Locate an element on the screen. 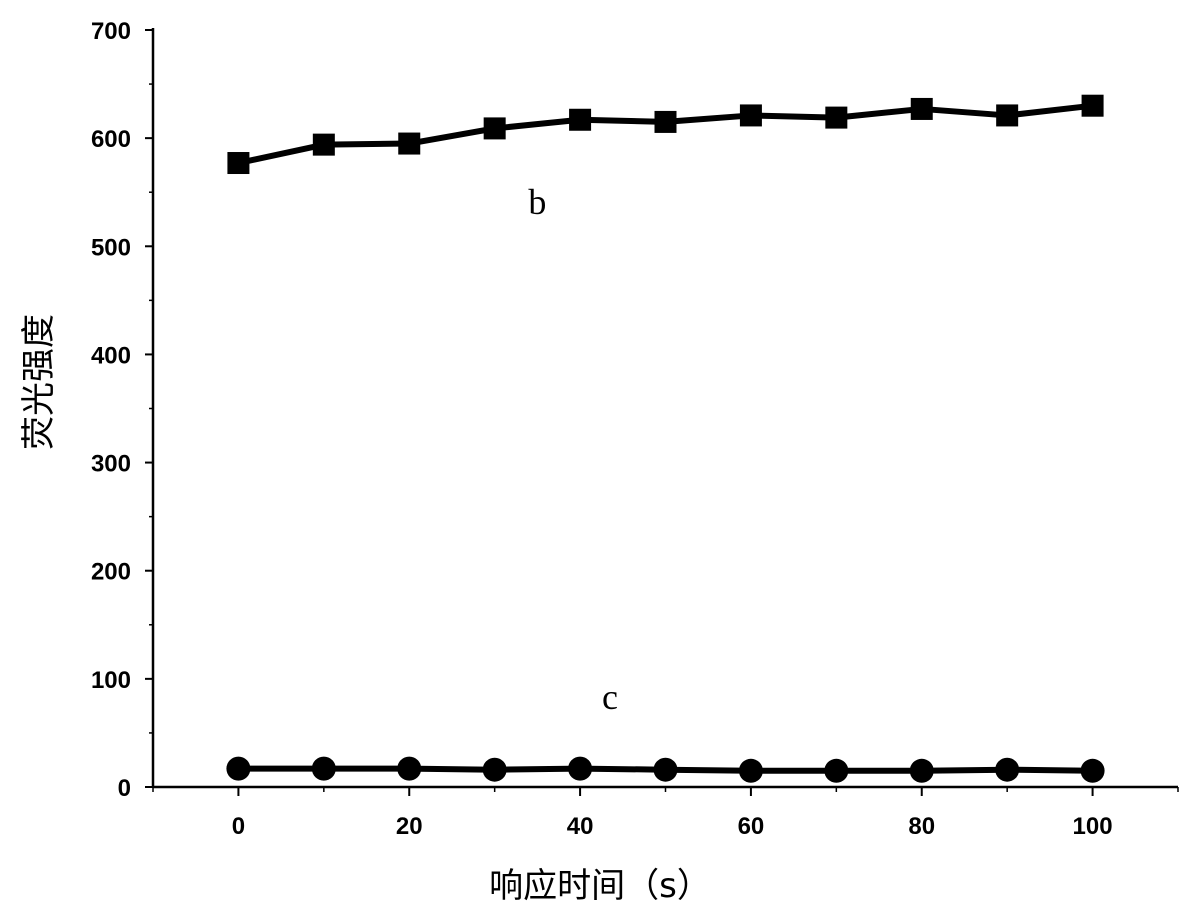 The image size is (1193, 920). x-axis-ticks: 0 20 40 60 80 100 is located at coordinates (665, 813).